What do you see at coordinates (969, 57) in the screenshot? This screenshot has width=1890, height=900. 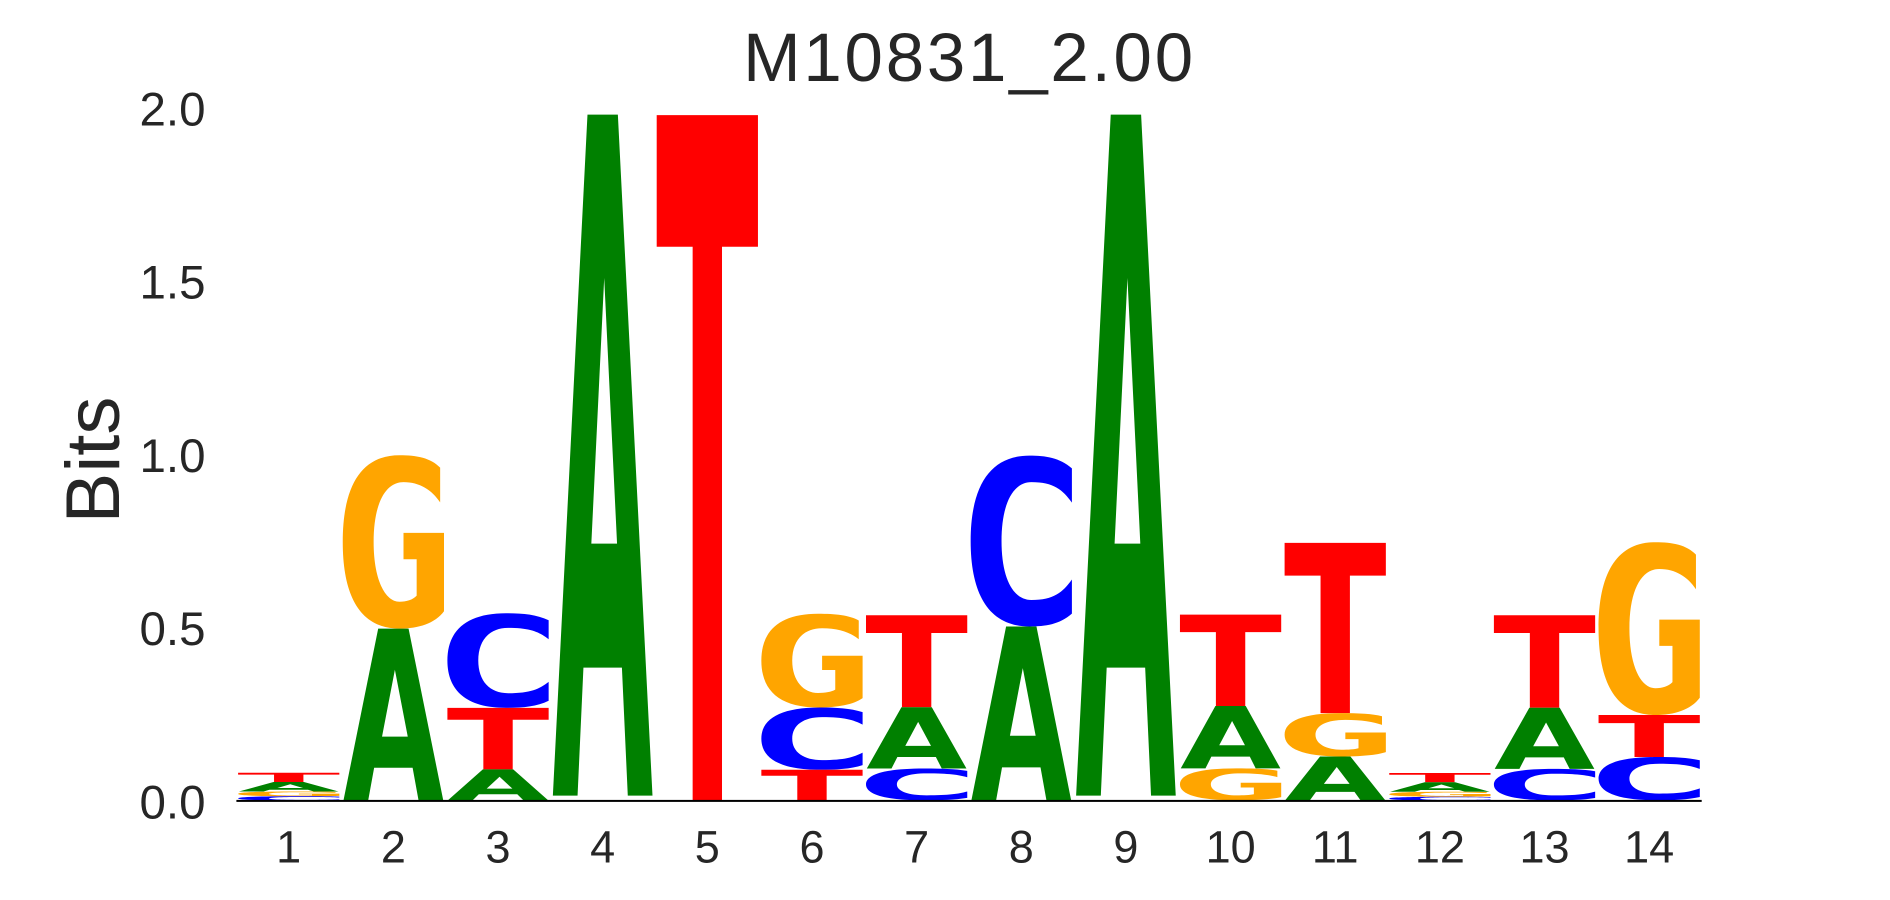 I see `svg-text: M10831_2.00` at bounding box center [969, 57].